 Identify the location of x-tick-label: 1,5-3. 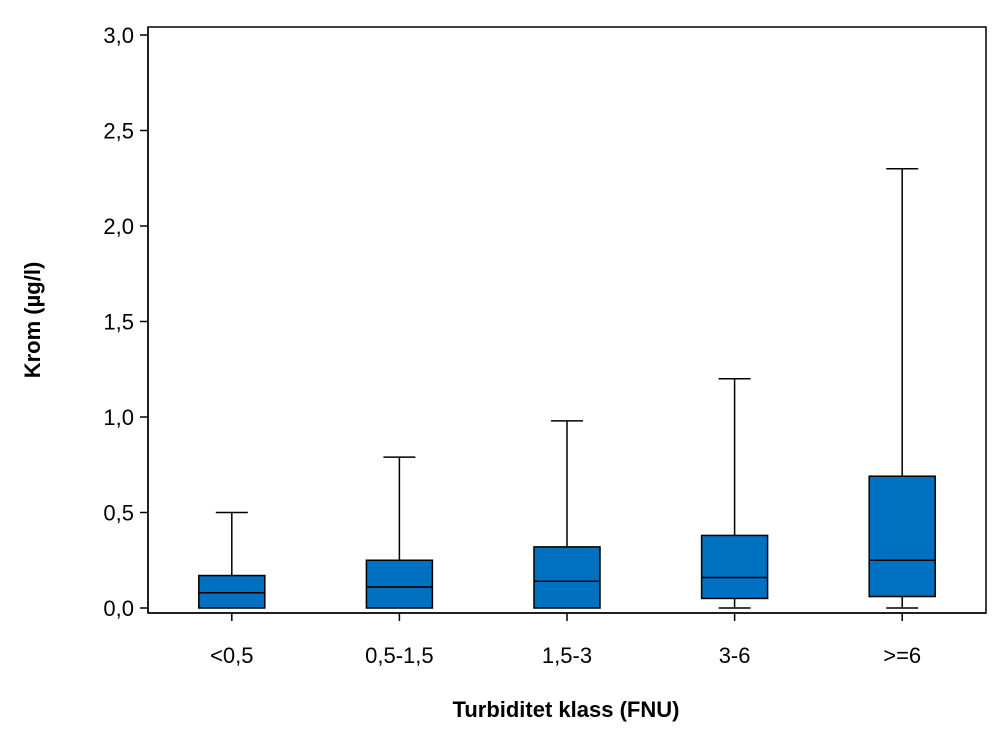
(567, 655).